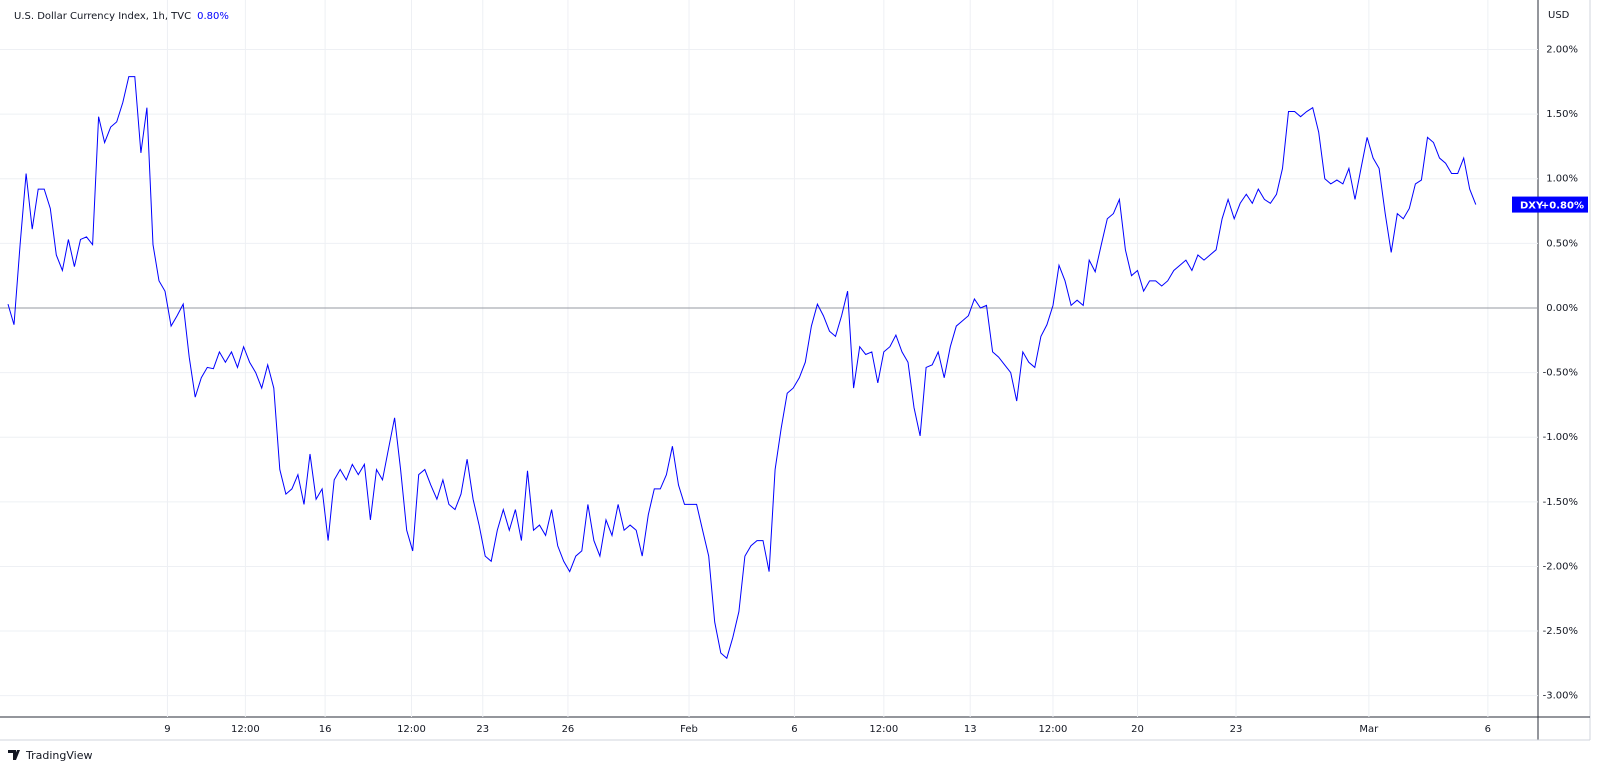  What do you see at coordinates (1532, 206) in the screenshot?
I see `series-name: DXY` at bounding box center [1532, 206].